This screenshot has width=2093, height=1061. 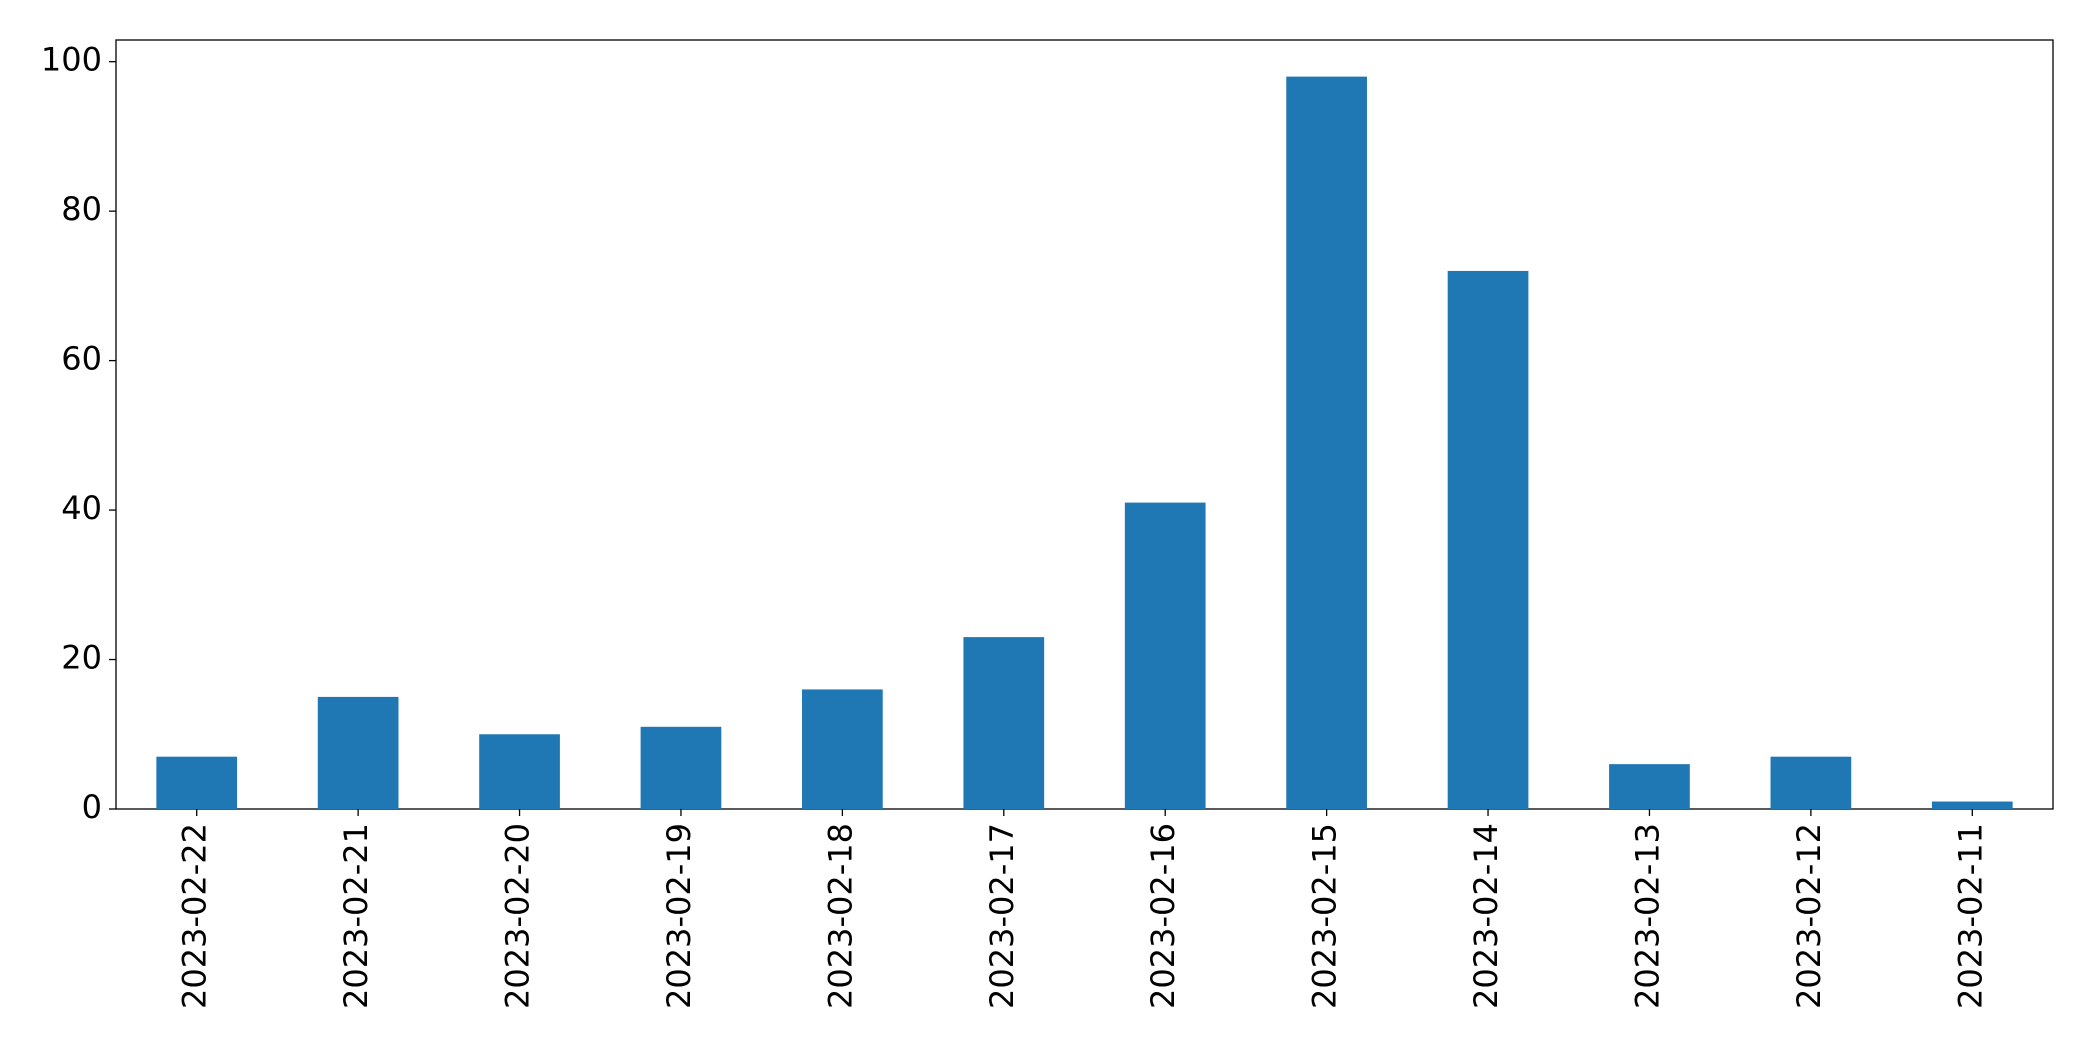 I want to click on x-tick-label: 2023-02-12, so click(x=1809, y=916).